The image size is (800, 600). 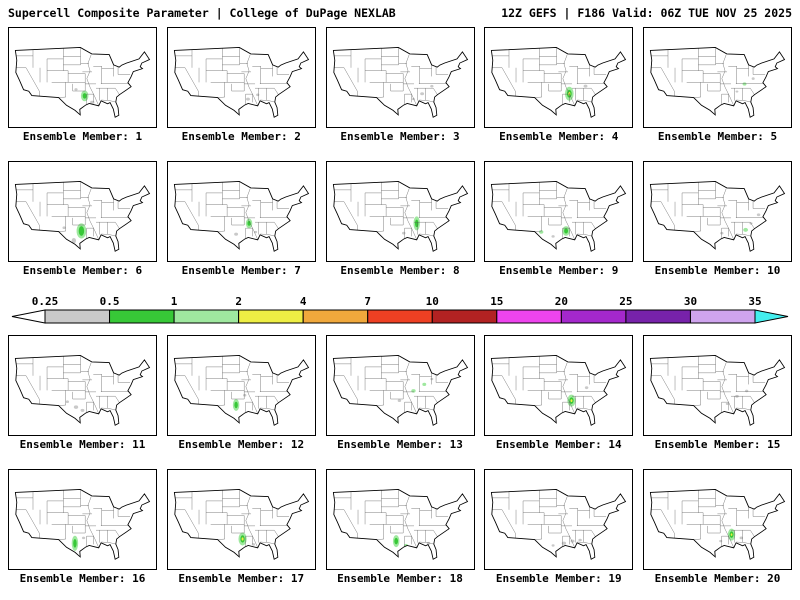 What do you see at coordinates (238, 301) in the screenshot?
I see `colorbar-tick: 2` at bounding box center [238, 301].